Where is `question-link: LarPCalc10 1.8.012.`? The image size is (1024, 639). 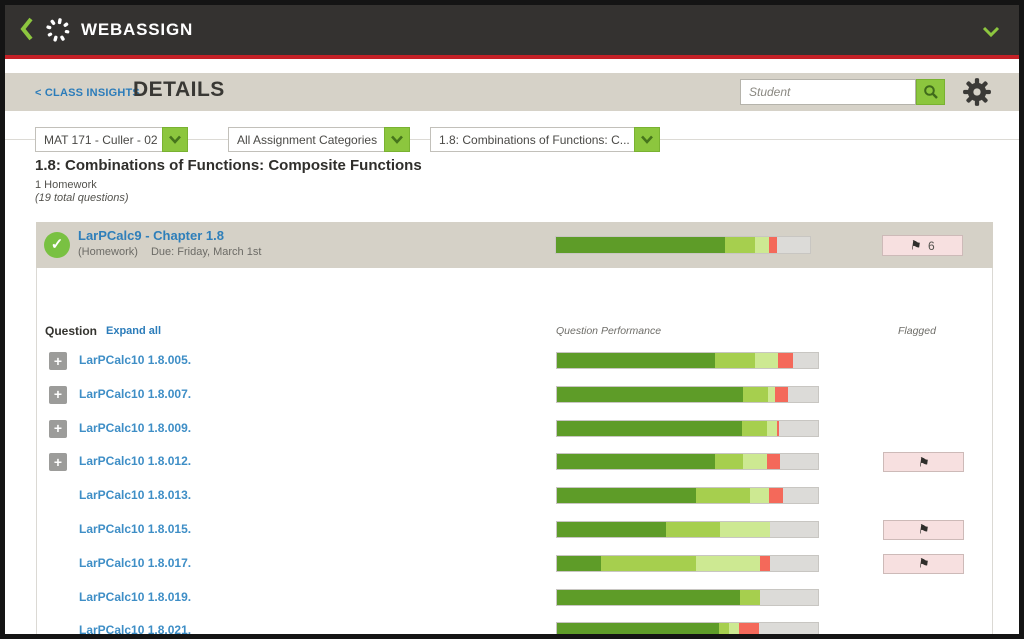
question-link: LarPCalc10 1.8.012. is located at coordinates (135, 461).